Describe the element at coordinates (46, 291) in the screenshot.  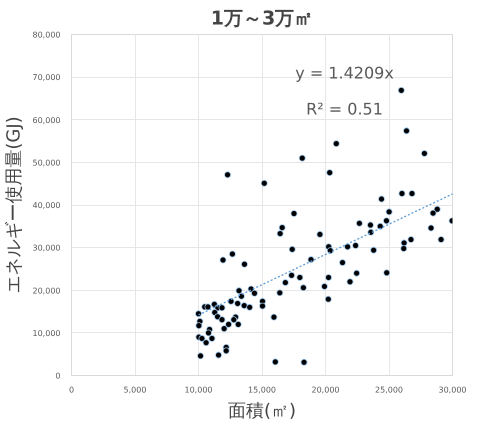
I see `y-tick-label: 20,000` at that location.